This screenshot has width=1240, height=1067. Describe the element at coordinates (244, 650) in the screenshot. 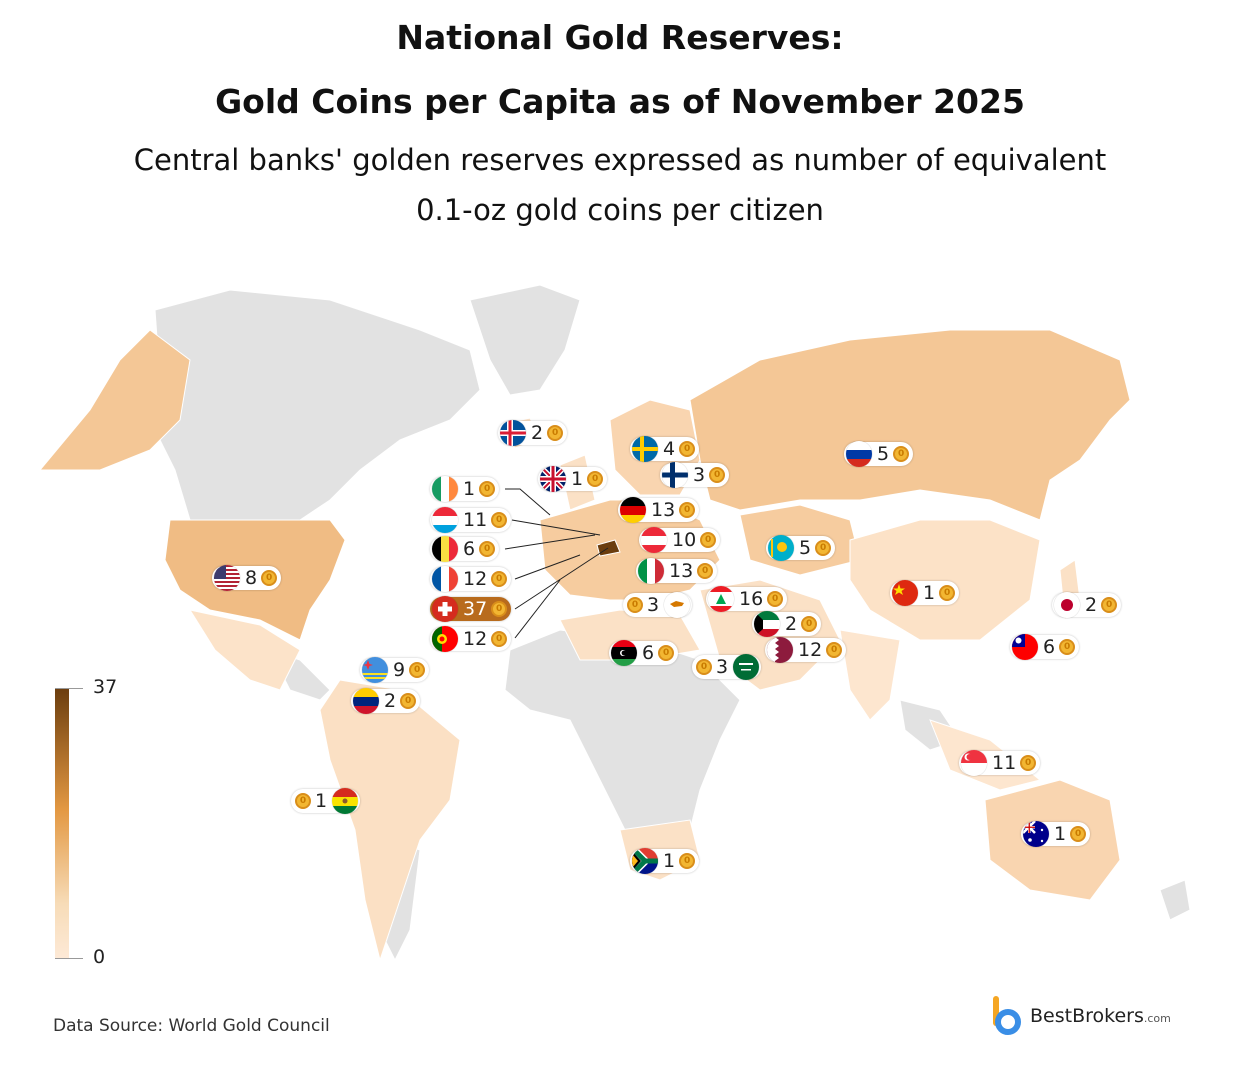

I see `mexico-shape` at that location.